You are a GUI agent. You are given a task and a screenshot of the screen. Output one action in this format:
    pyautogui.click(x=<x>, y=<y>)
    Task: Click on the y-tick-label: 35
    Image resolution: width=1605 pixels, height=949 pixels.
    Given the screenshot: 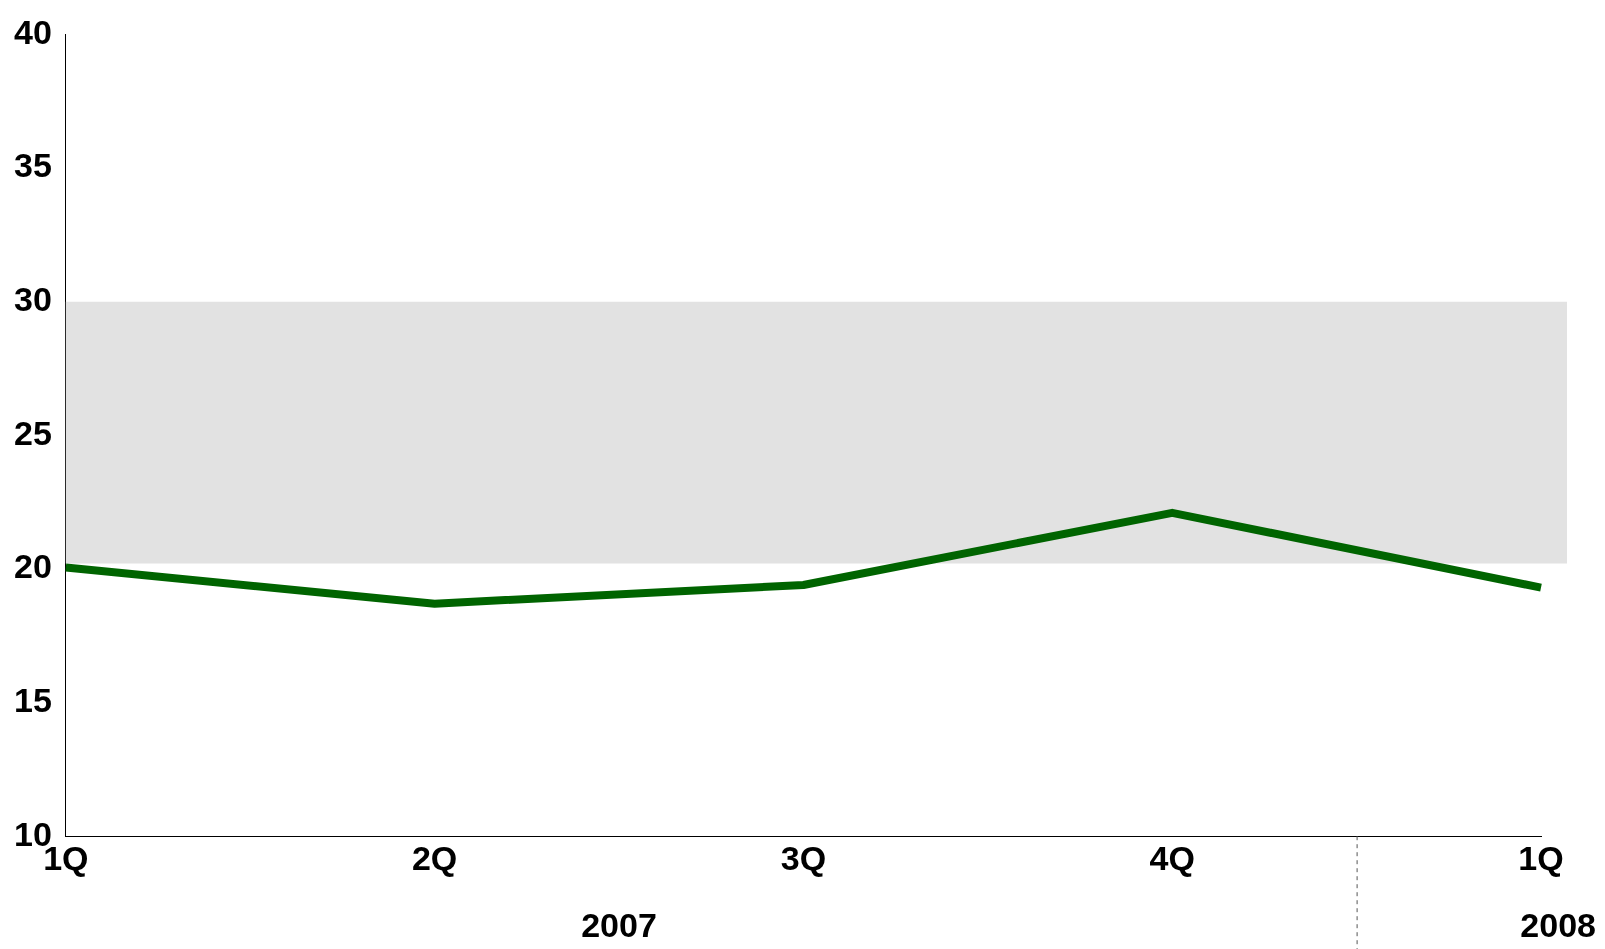 What is the action you would take?
    pyautogui.click(x=32, y=165)
    